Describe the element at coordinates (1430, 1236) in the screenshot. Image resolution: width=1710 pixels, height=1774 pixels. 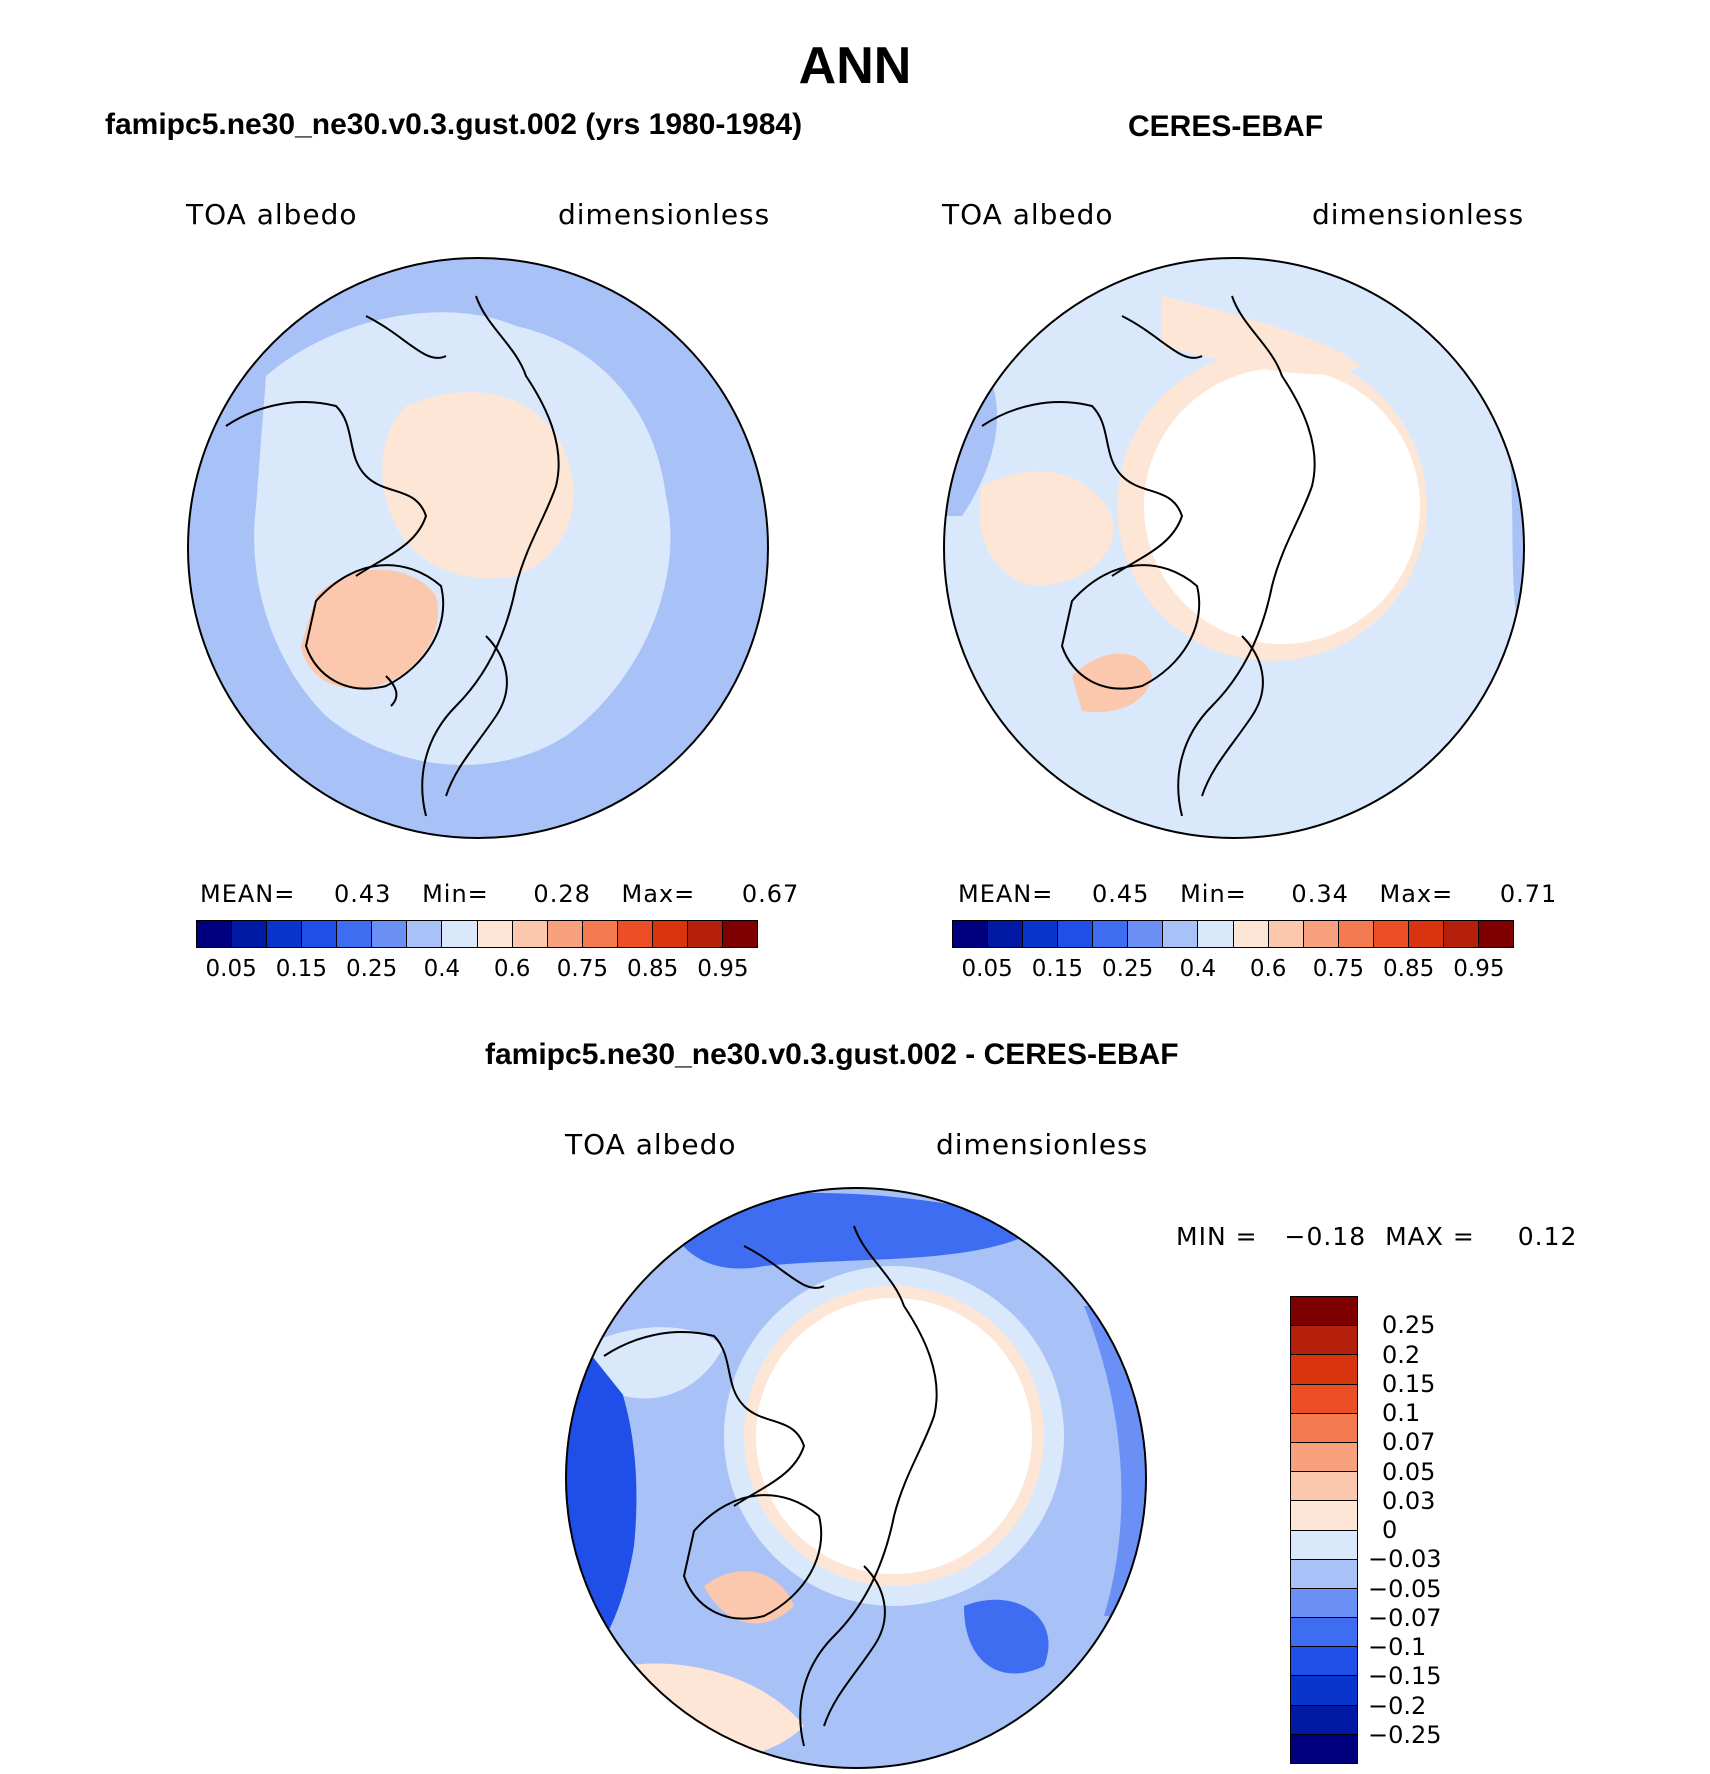
I see `diff-max-label: MAX =` at that location.